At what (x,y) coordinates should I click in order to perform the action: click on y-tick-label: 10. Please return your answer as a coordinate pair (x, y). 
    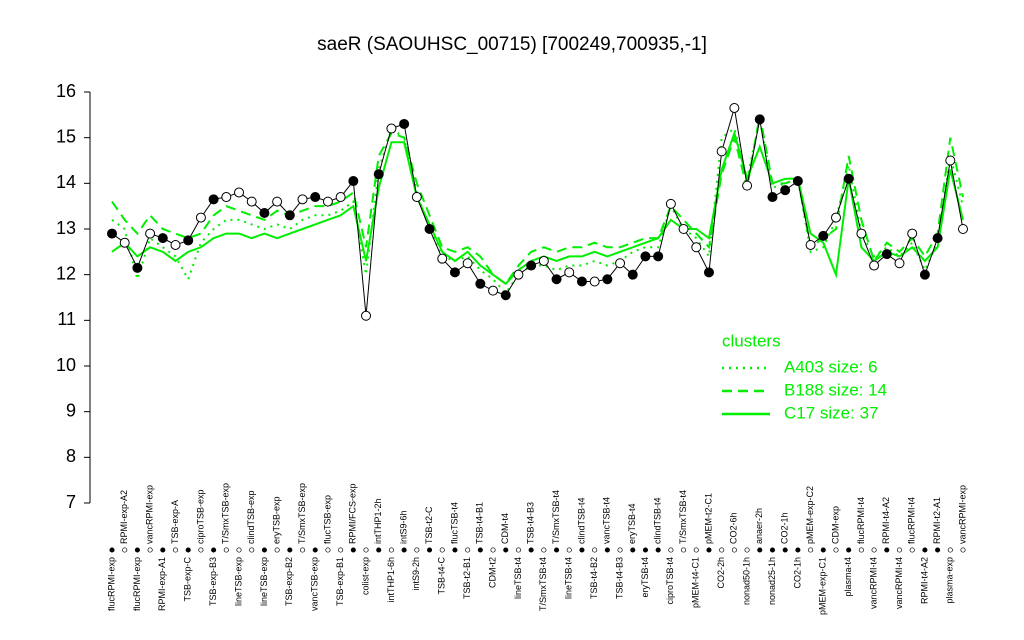
    Looking at the image, I should click on (66, 365).